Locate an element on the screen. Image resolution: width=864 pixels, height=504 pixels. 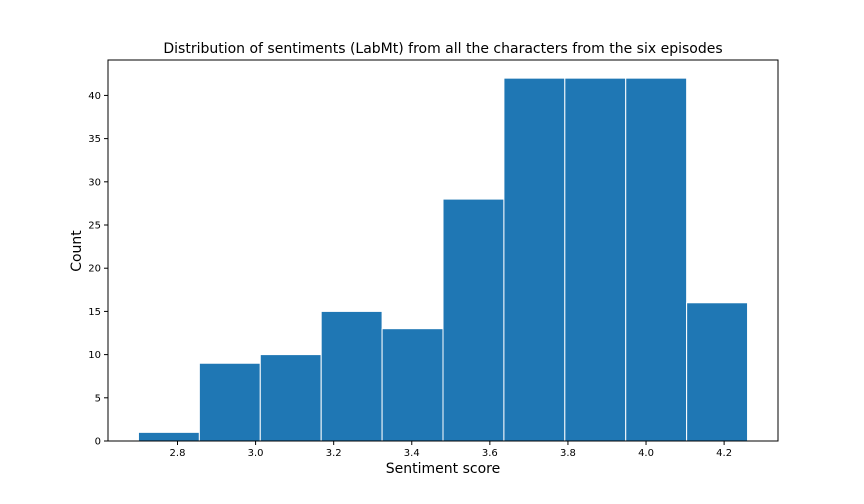
y-tick-label: 0 is located at coordinates (98, 442).